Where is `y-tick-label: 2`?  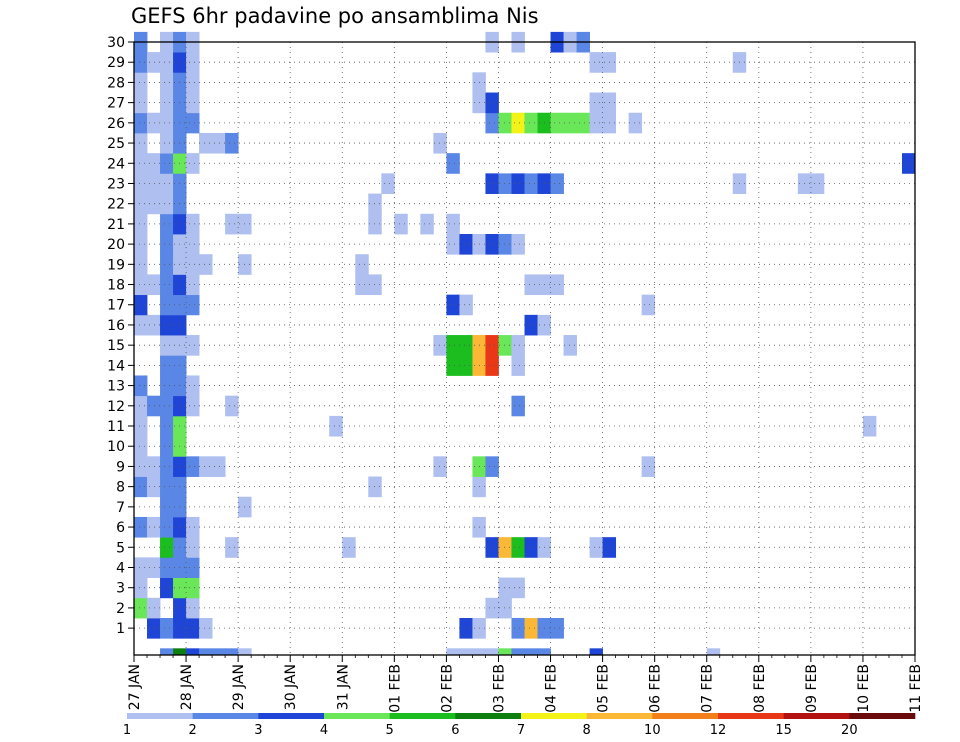
y-tick-label: 2 is located at coordinates (120, 609).